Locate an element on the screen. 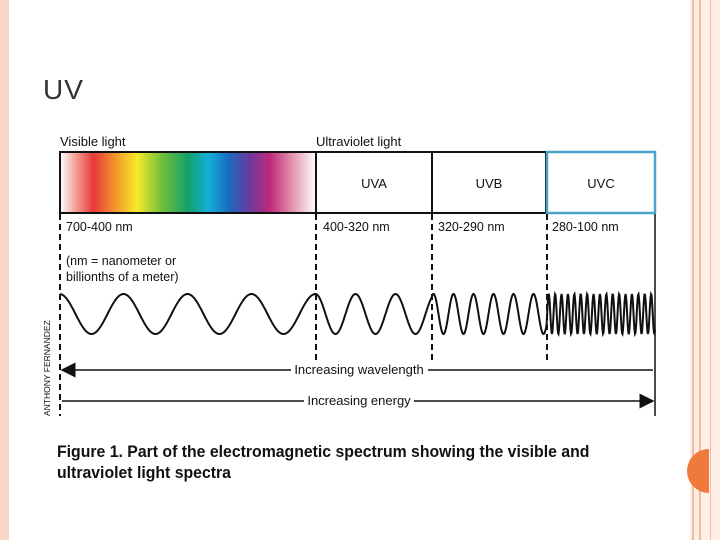  visible-spectrum-box is located at coordinates (188, 182).